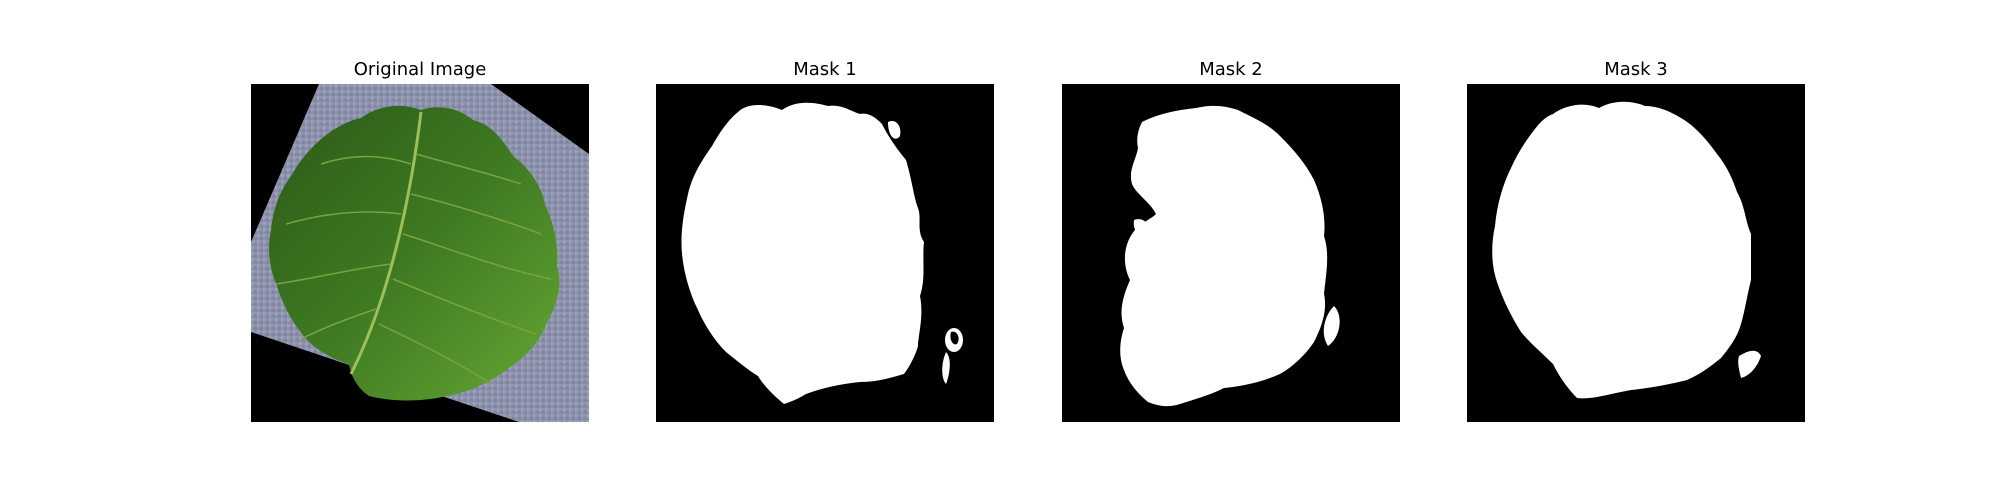 Image resolution: width=2000 pixels, height=500 pixels. I want to click on panel-title: Mask 2, so click(1231, 70).